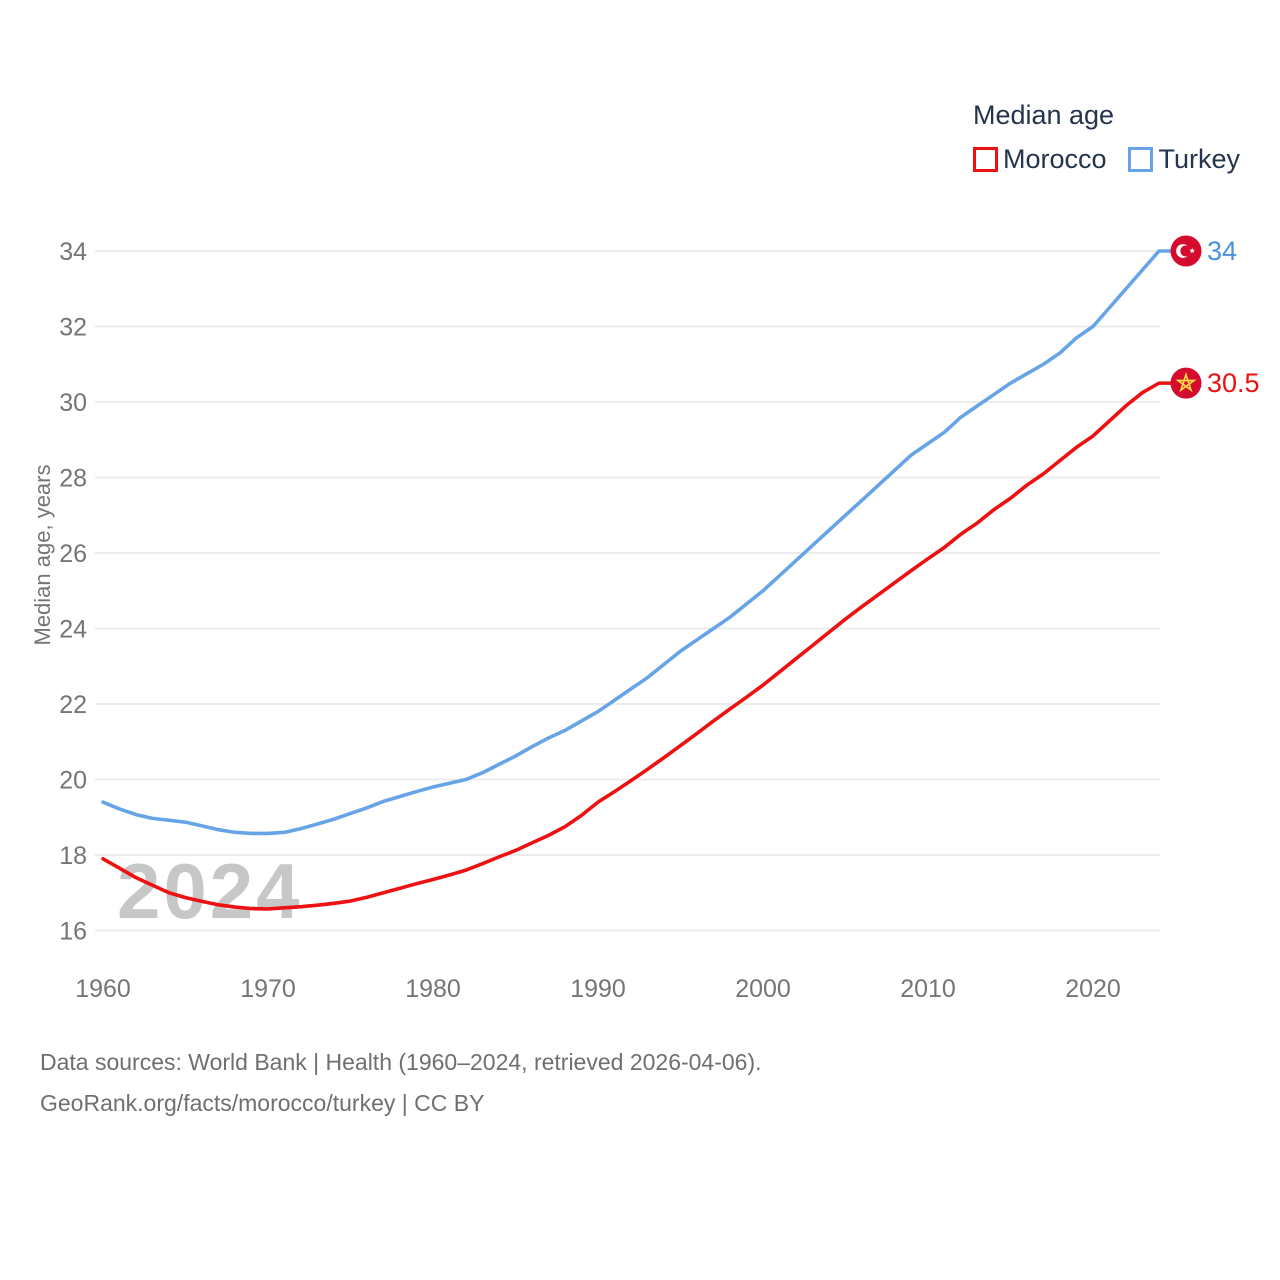 Image resolution: width=1280 pixels, height=1280 pixels. Describe the element at coordinates (103, 989) in the screenshot. I see `x-tick-1960: 1960` at that location.